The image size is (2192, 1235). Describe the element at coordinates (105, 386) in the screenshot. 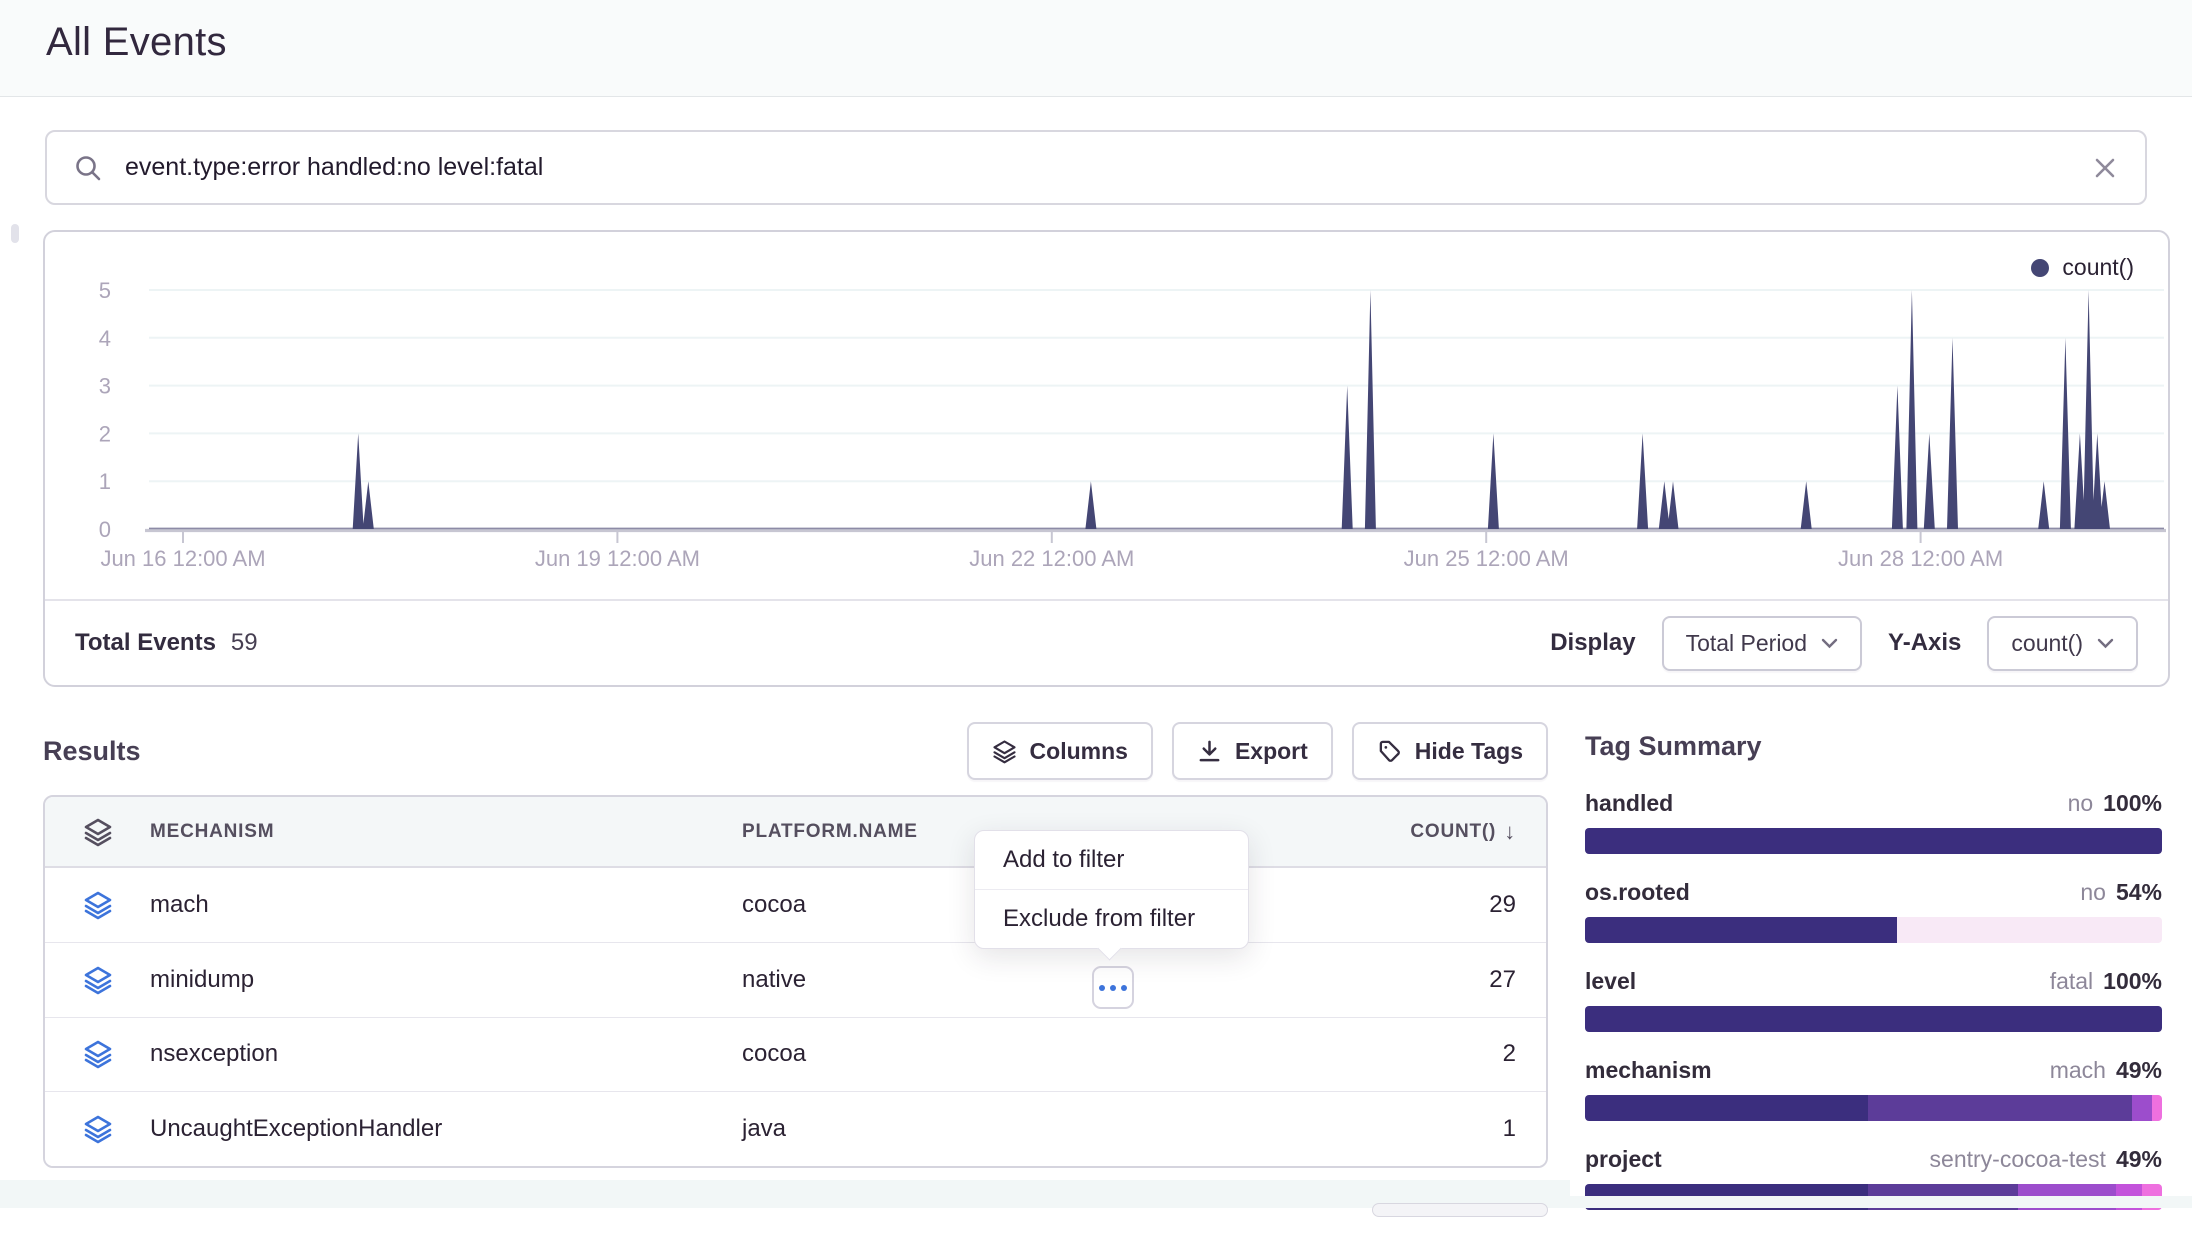

I see `y-axis-tick-label: 3` at that location.